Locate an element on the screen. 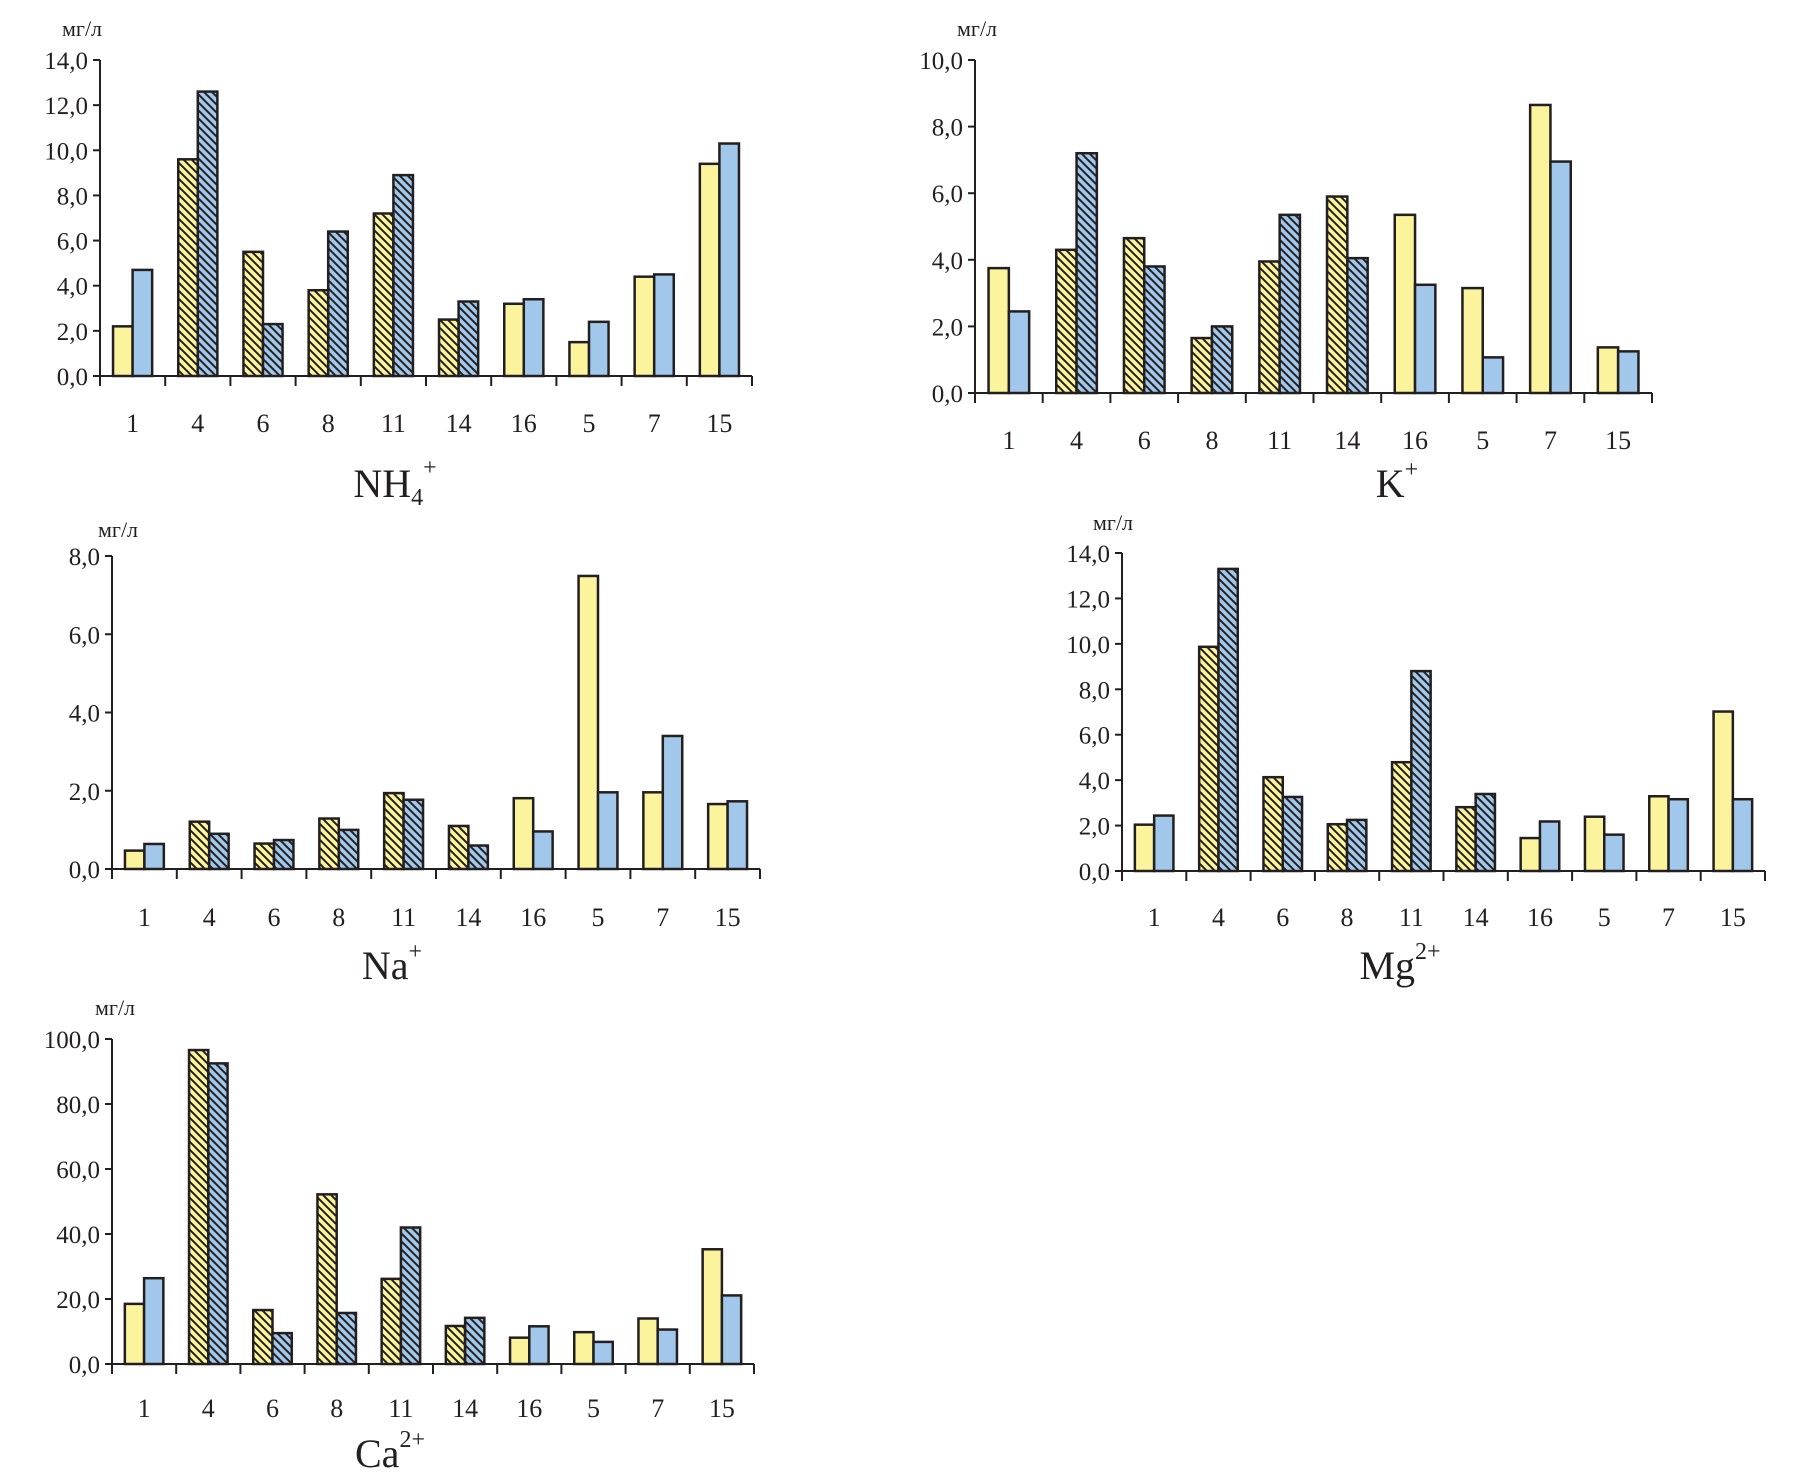 The image size is (1793, 1478). y-tick-label: 12,0 is located at coordinates (1088, 599).